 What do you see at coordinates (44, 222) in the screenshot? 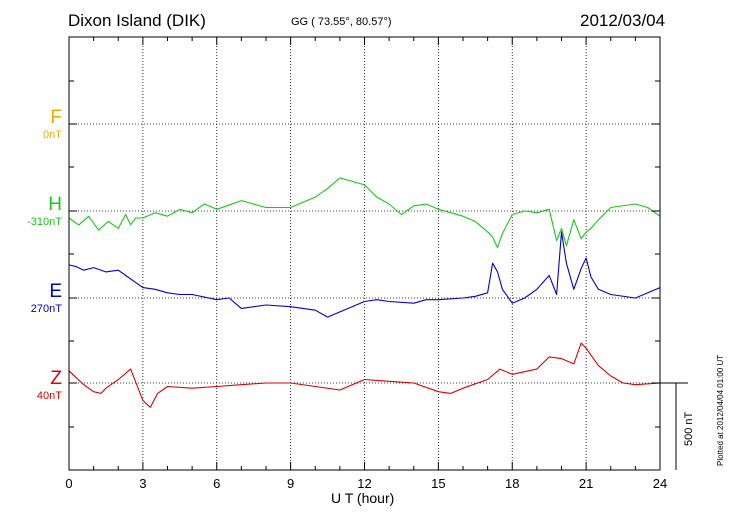
I see `component-baseline: -310nT` at bounding box center [44, 222].